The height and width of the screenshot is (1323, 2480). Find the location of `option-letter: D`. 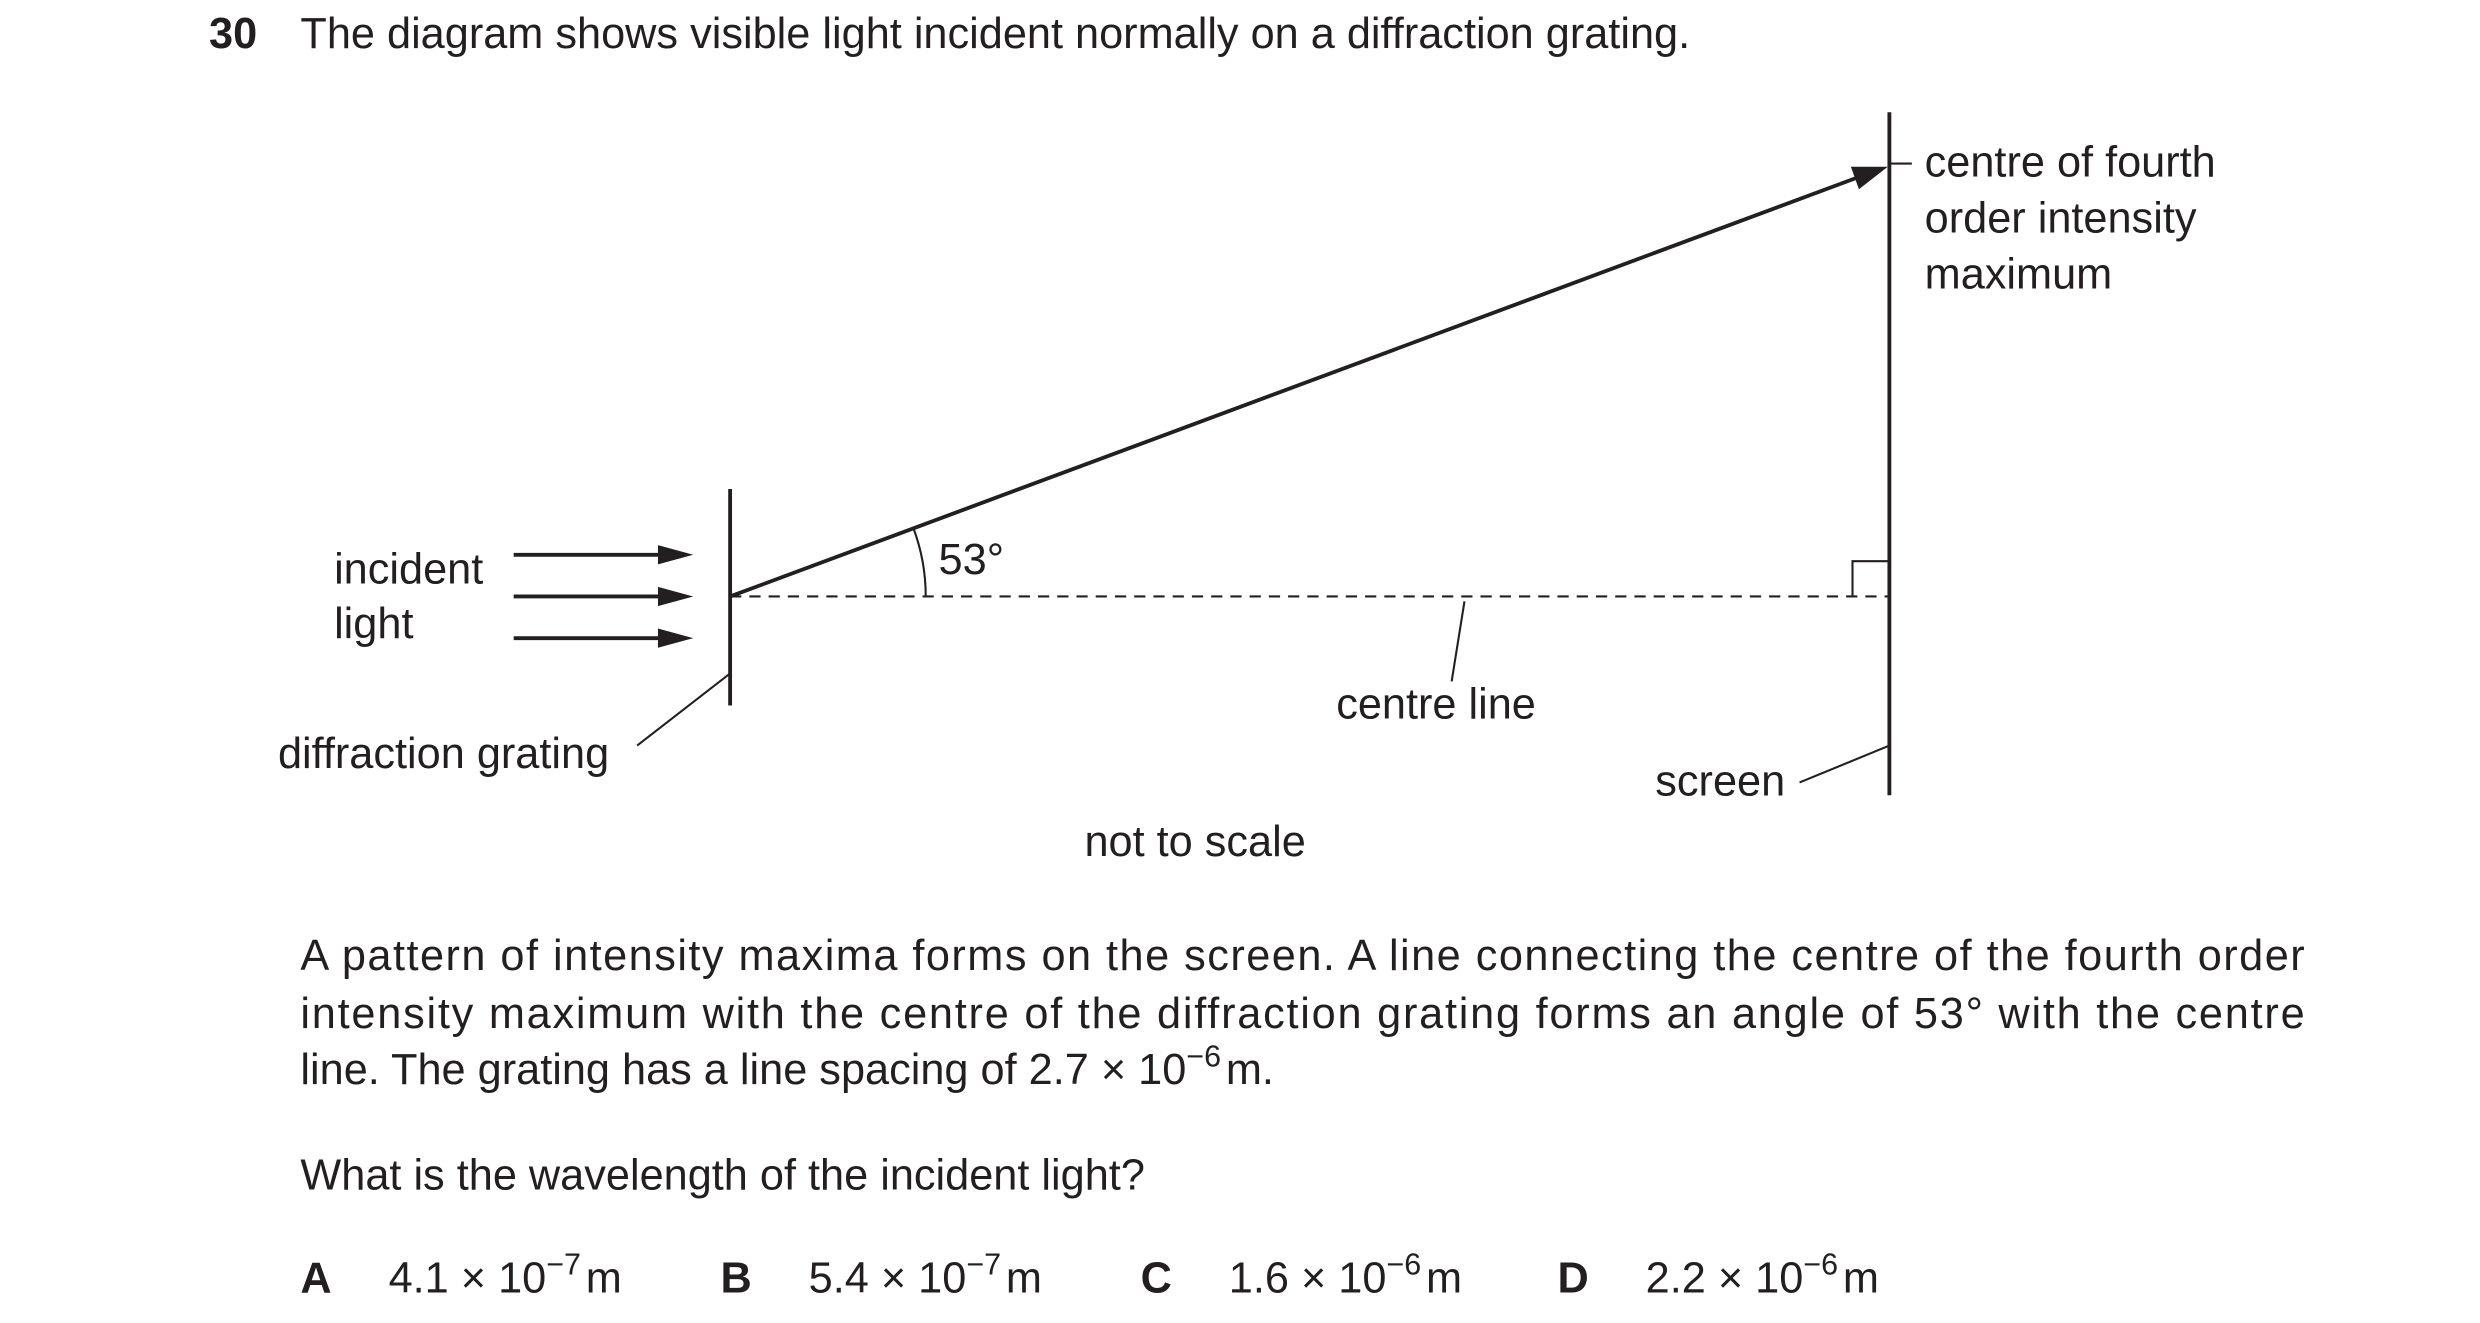

option-letter: D is located at coordinates (1572, 1278).